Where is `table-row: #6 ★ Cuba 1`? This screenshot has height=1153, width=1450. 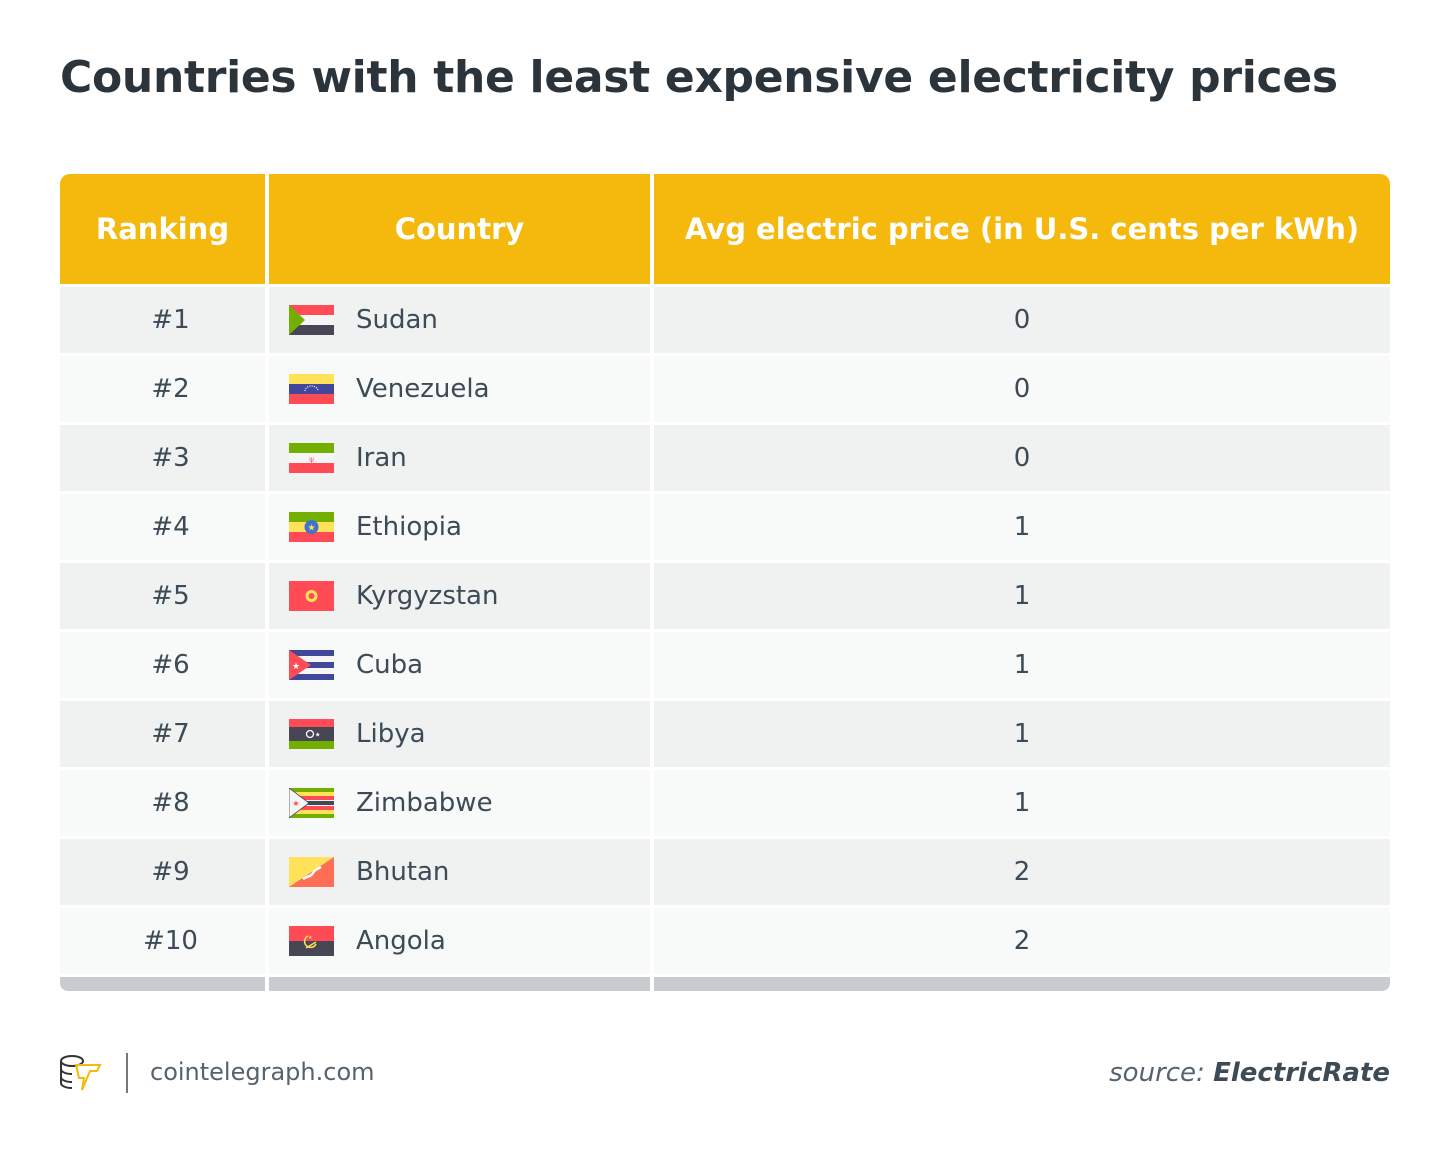
table-row: #6 ★ Cuba 1 is located at coordinates (725, 665).